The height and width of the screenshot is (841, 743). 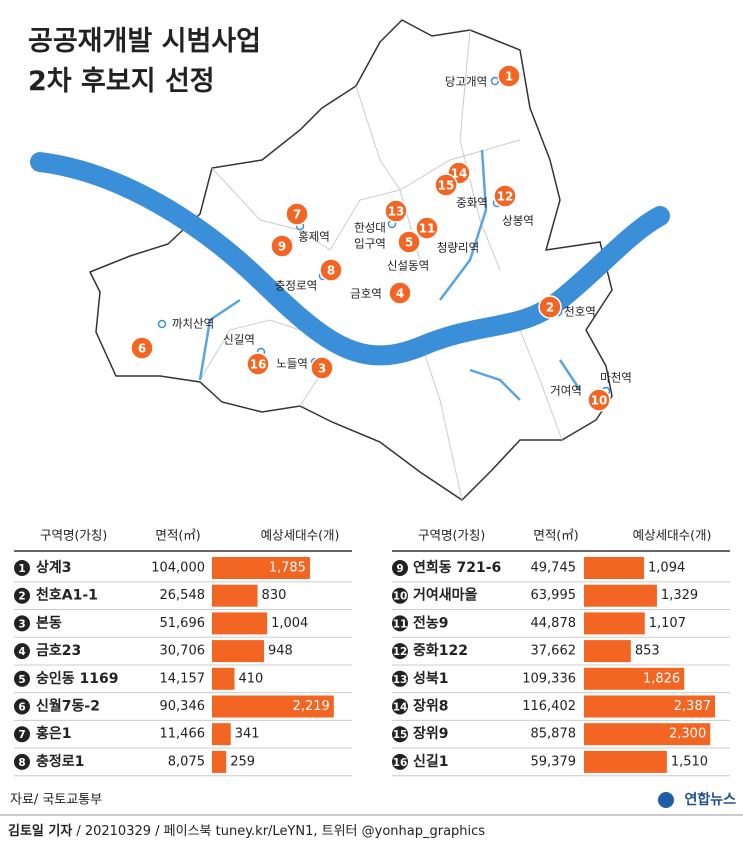 What do you see at coordinates (177, 535) in the screenshot?
I see `column-header: 면적(㎡)` at bounding box center [177, 535].